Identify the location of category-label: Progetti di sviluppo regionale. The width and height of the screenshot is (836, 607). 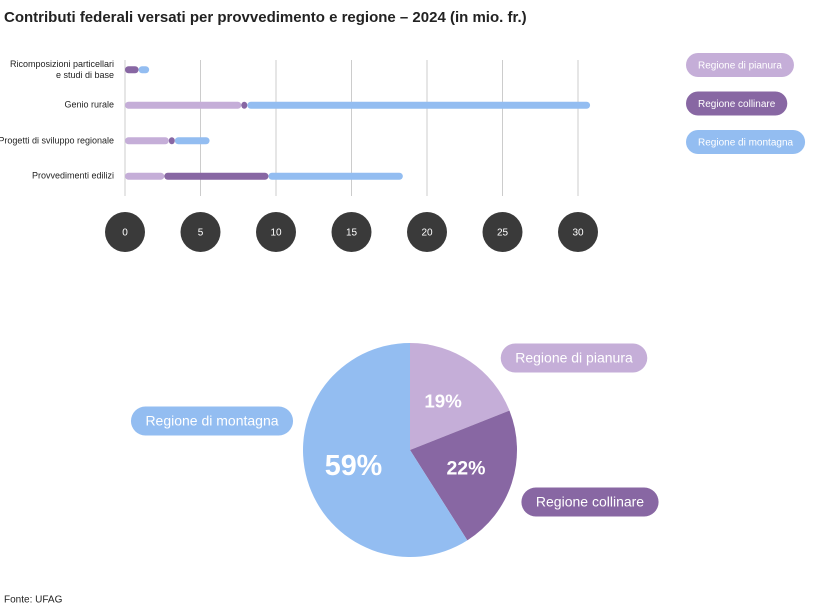
(57, 140).